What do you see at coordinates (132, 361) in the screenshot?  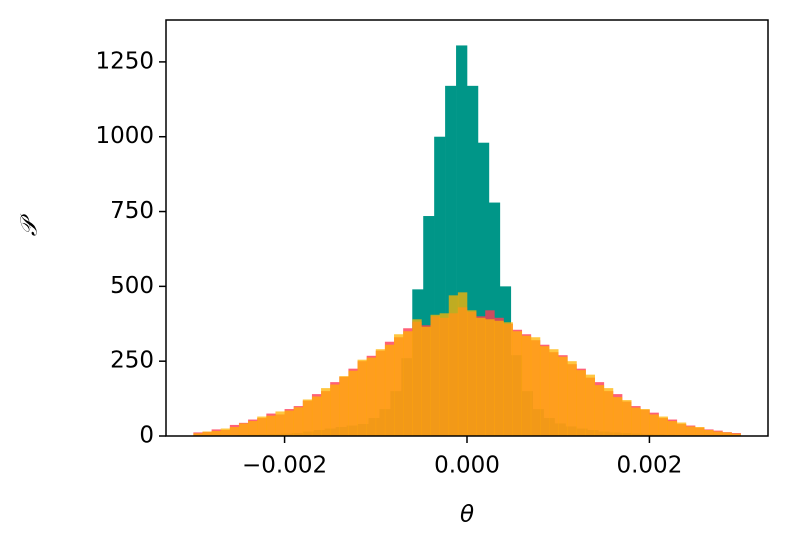 I see `y-tick-label: 250` at bounding box center [132, 361].